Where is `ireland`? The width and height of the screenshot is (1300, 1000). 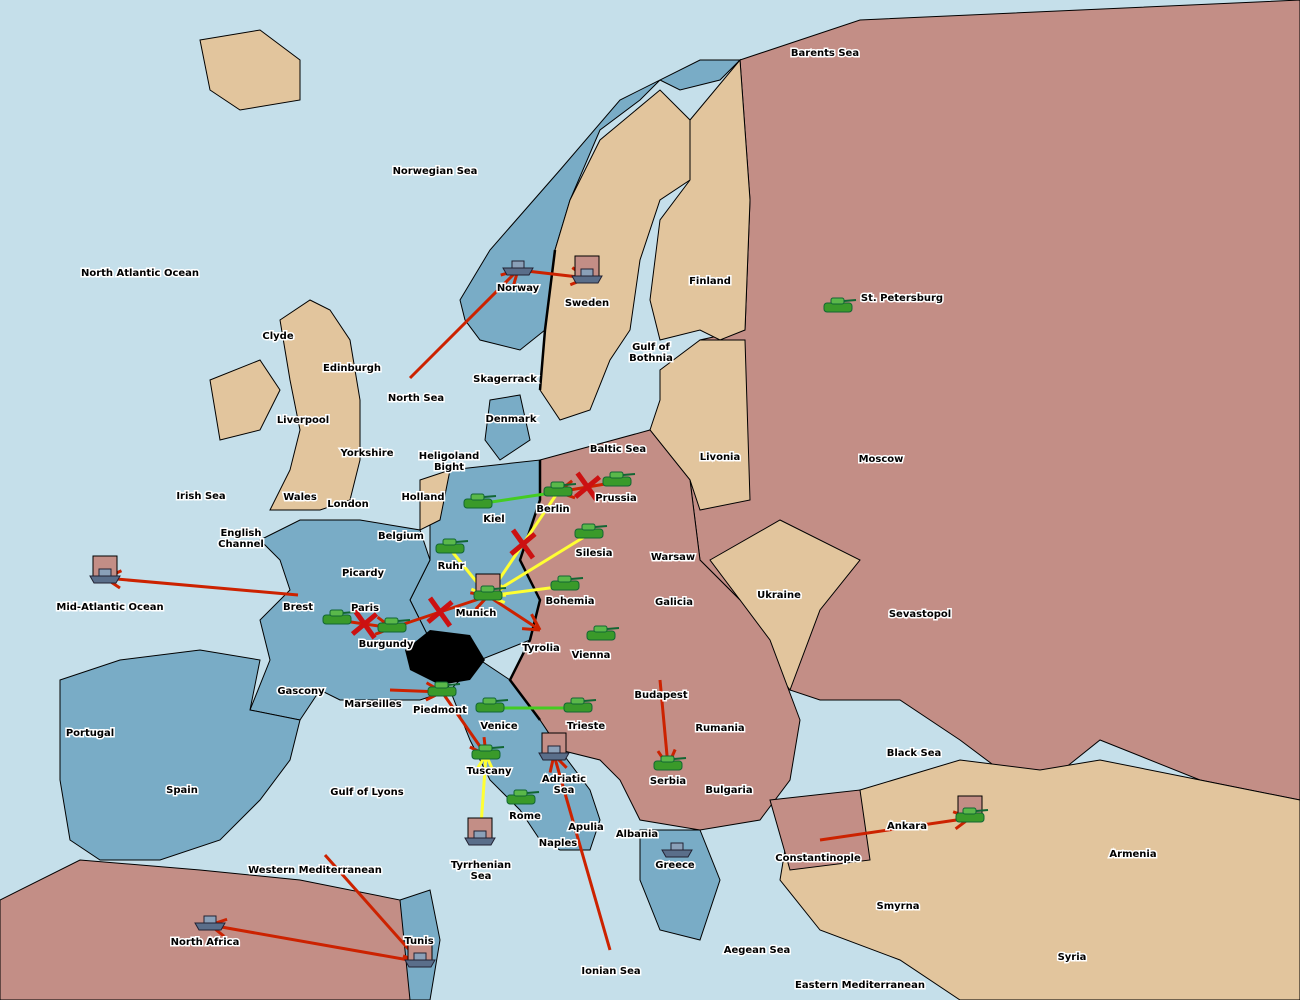 ireland is located at coordinates (245, 400).